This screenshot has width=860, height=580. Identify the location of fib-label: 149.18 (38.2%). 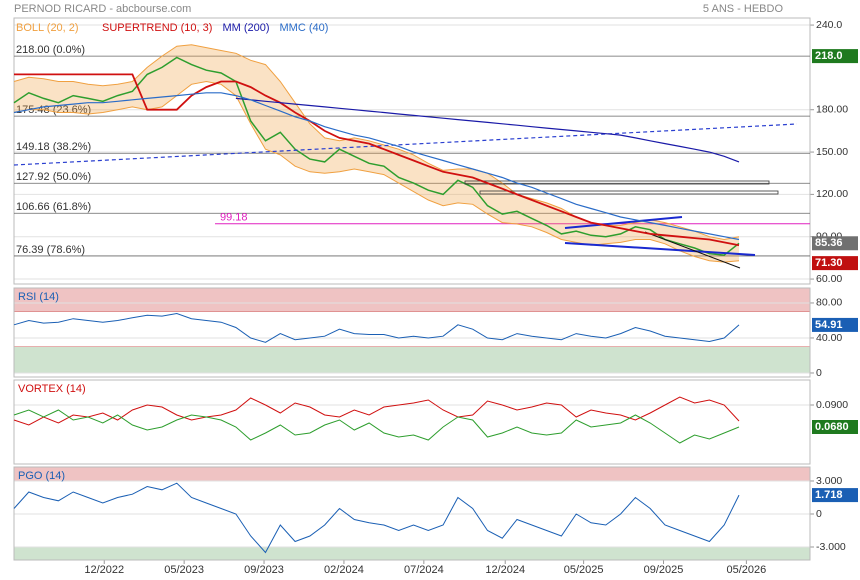
(53, 147).